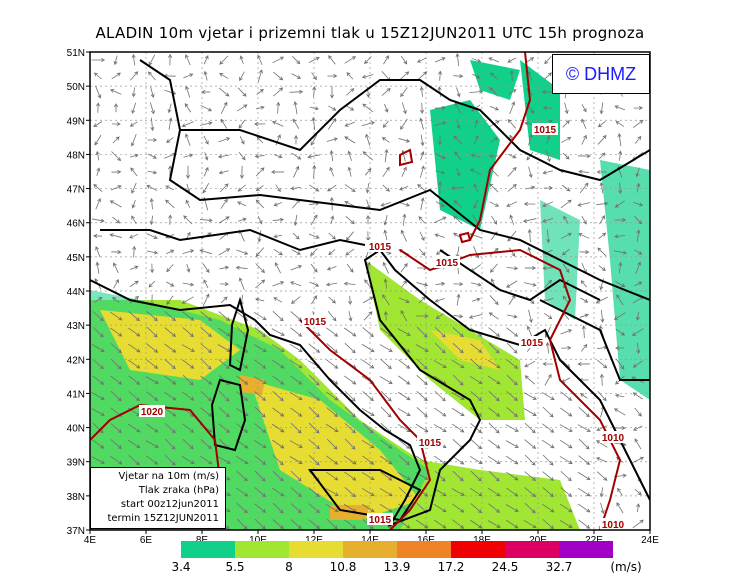 This screenshot has width=740, height=582. I want to click on lat-tick-label: 39N, so click(76, 463).